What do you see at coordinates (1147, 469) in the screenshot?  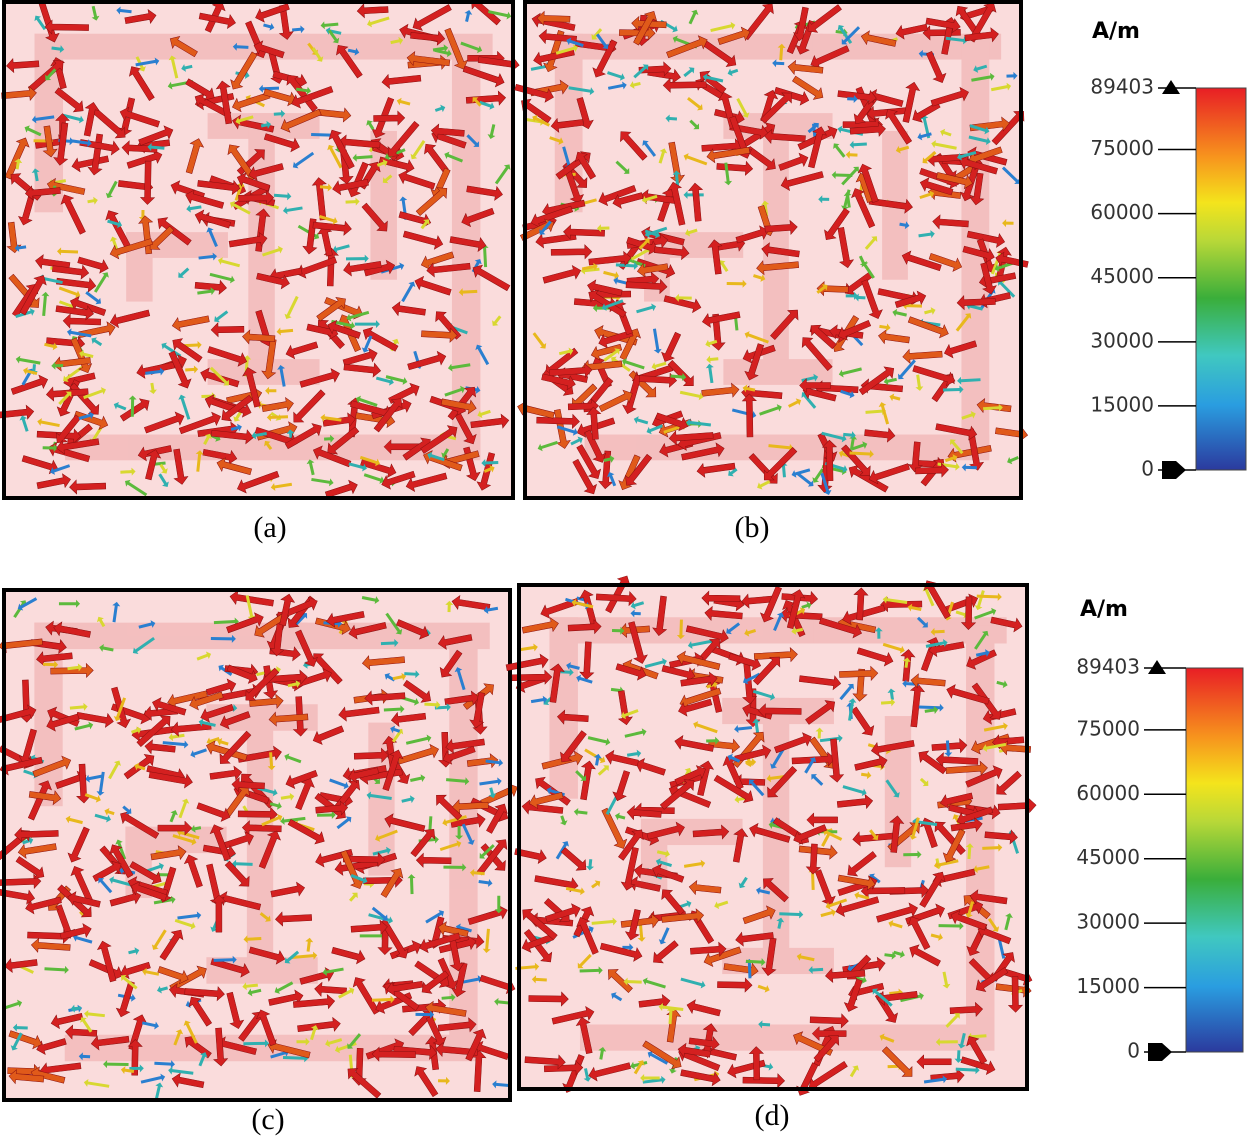 I see `tick-label: 0` at bounding box center [1147, 469].